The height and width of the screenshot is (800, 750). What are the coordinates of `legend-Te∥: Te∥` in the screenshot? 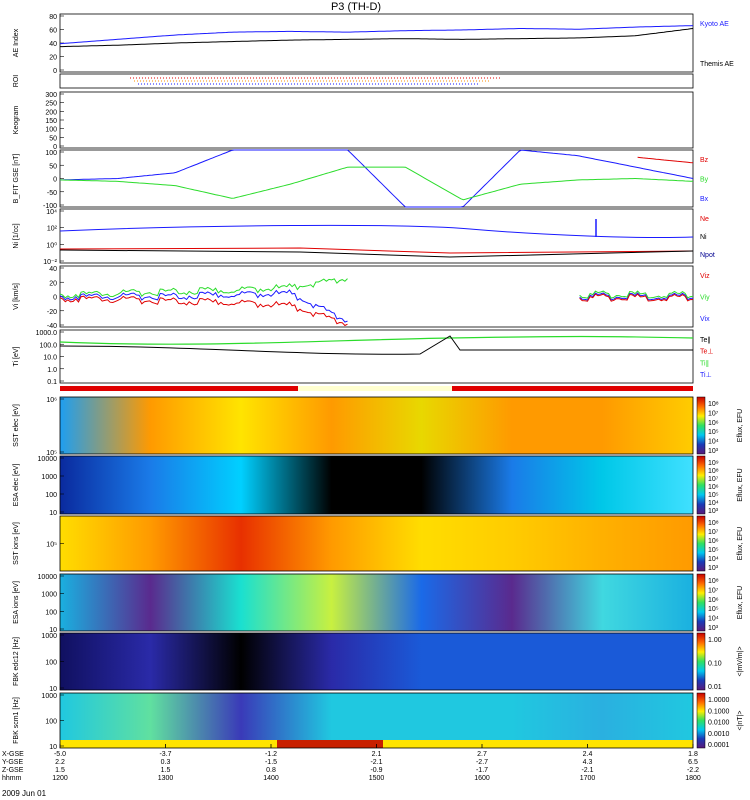 It's located at (705, 340).